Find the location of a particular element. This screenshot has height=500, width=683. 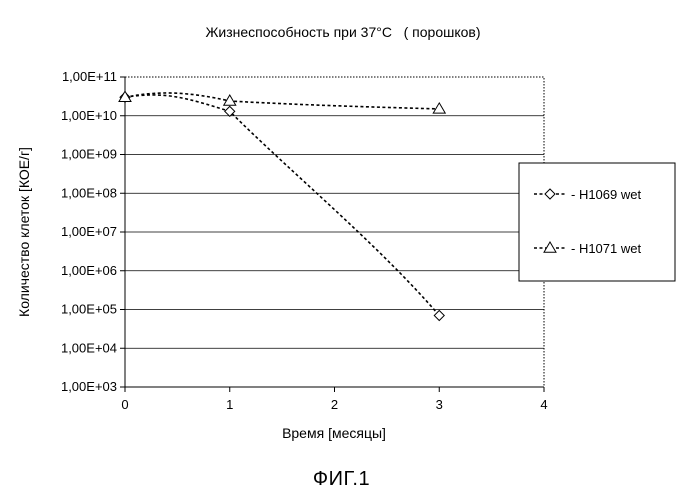

x-tick-label: 3 is located at coordinates (439, 404).